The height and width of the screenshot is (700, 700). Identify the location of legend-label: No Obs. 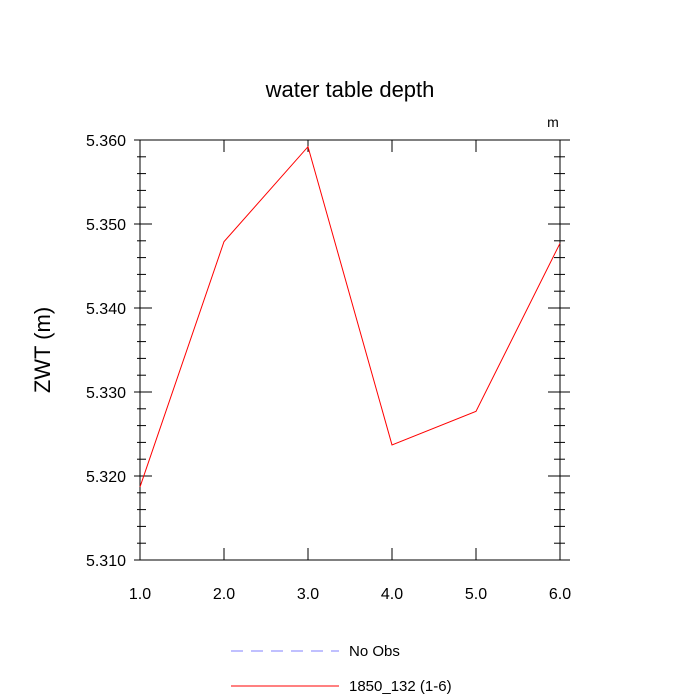
(374, 651).